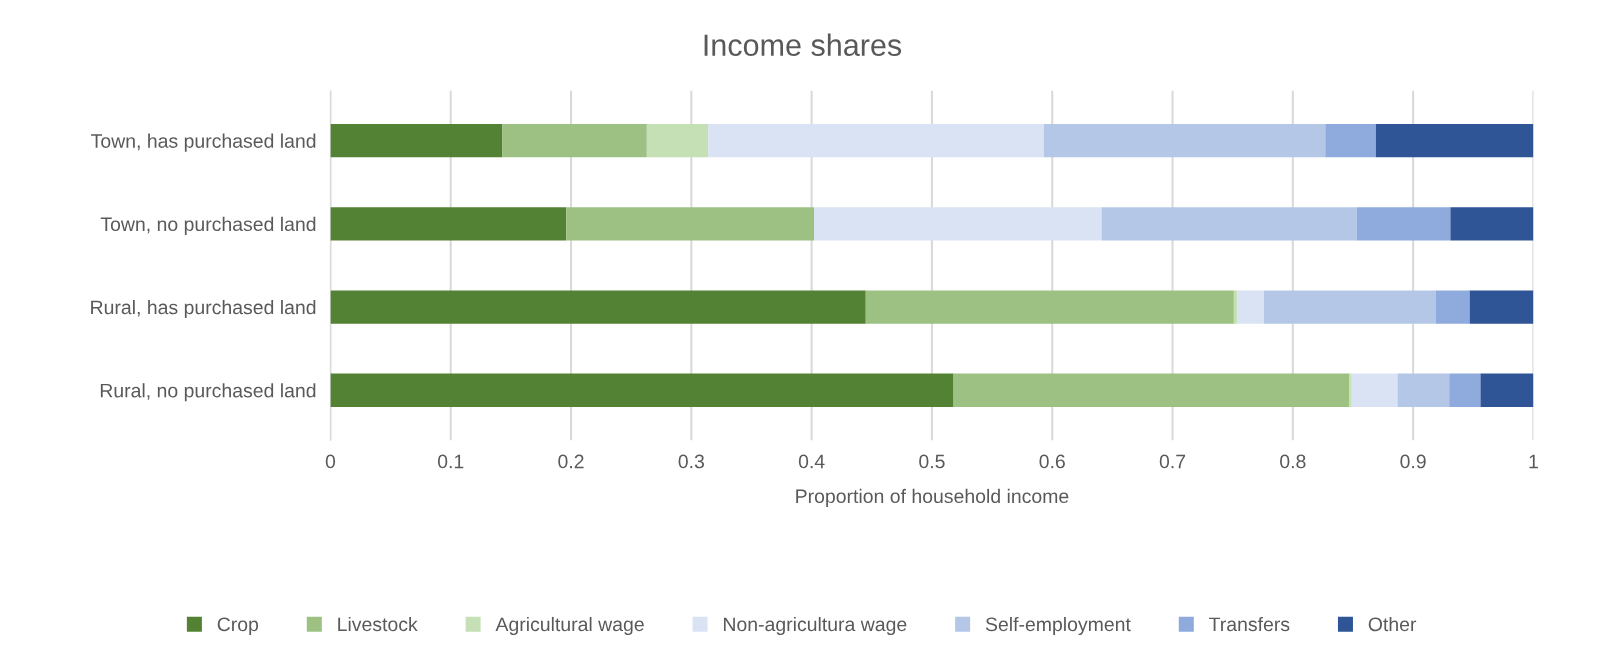  What do you see at coordinates (378, 624) in the screenshot?
I see `legend-label: Livestock` at bounding box center [378, 624].